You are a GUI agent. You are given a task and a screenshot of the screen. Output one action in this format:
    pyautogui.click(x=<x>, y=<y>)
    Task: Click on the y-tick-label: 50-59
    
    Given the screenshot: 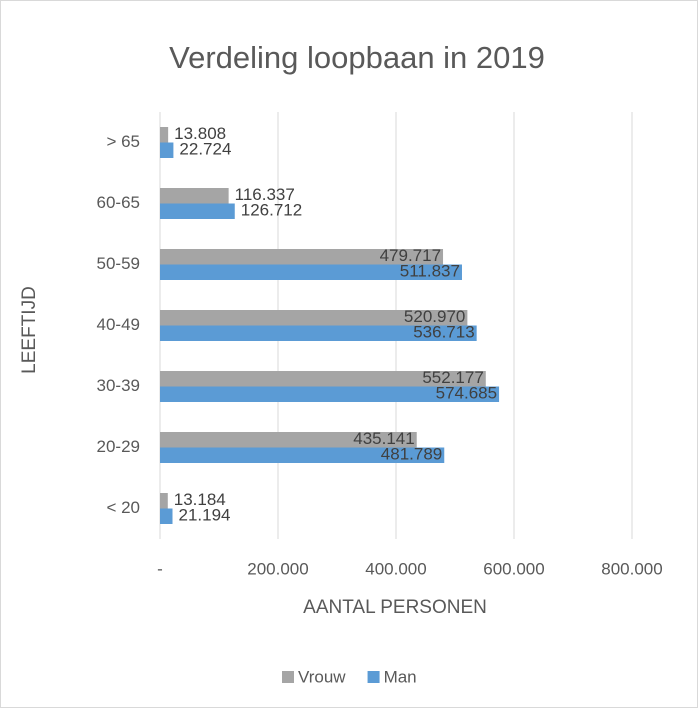 What is the action you would take?
    pyautogui.click(x=118, y=263)
    